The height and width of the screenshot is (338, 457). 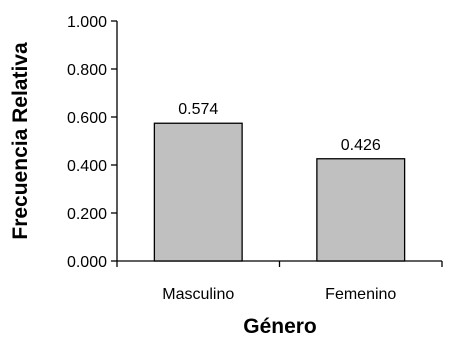 I want to click on y-tick-label: 0.800, so click(x=87, y=70).